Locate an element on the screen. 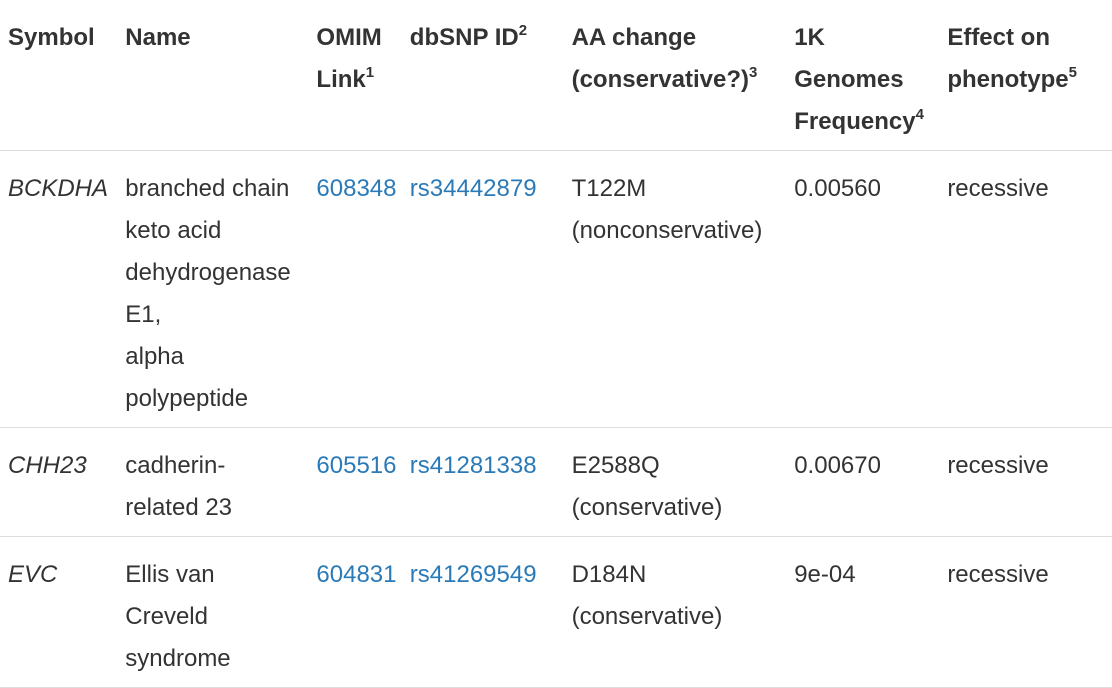  frequency-cell: 9e-04 is located at coordinates (863, 612).